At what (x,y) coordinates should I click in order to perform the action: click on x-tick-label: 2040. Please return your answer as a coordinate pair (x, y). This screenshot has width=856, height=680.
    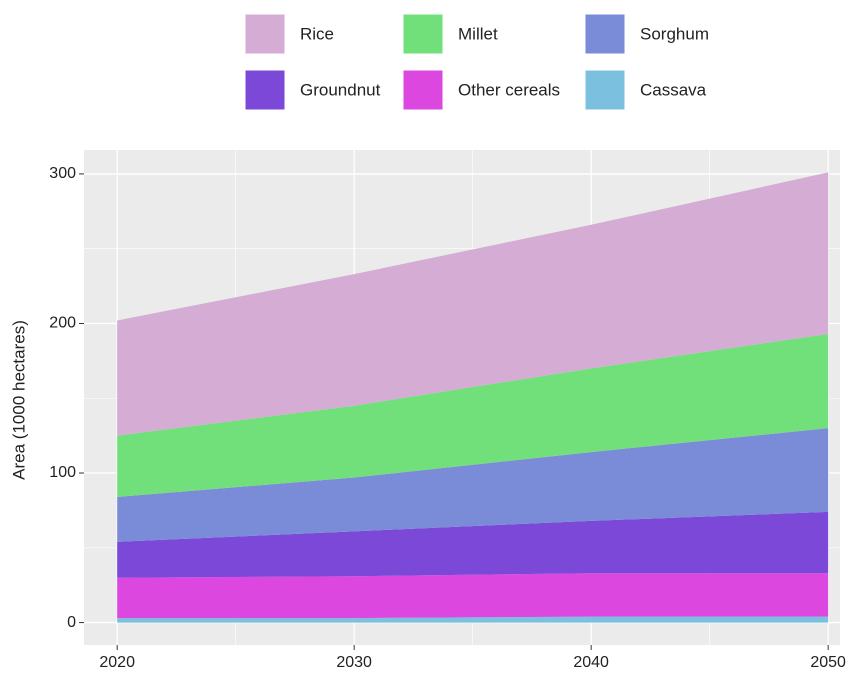
    Looking at the image, I should click on (591, 662).